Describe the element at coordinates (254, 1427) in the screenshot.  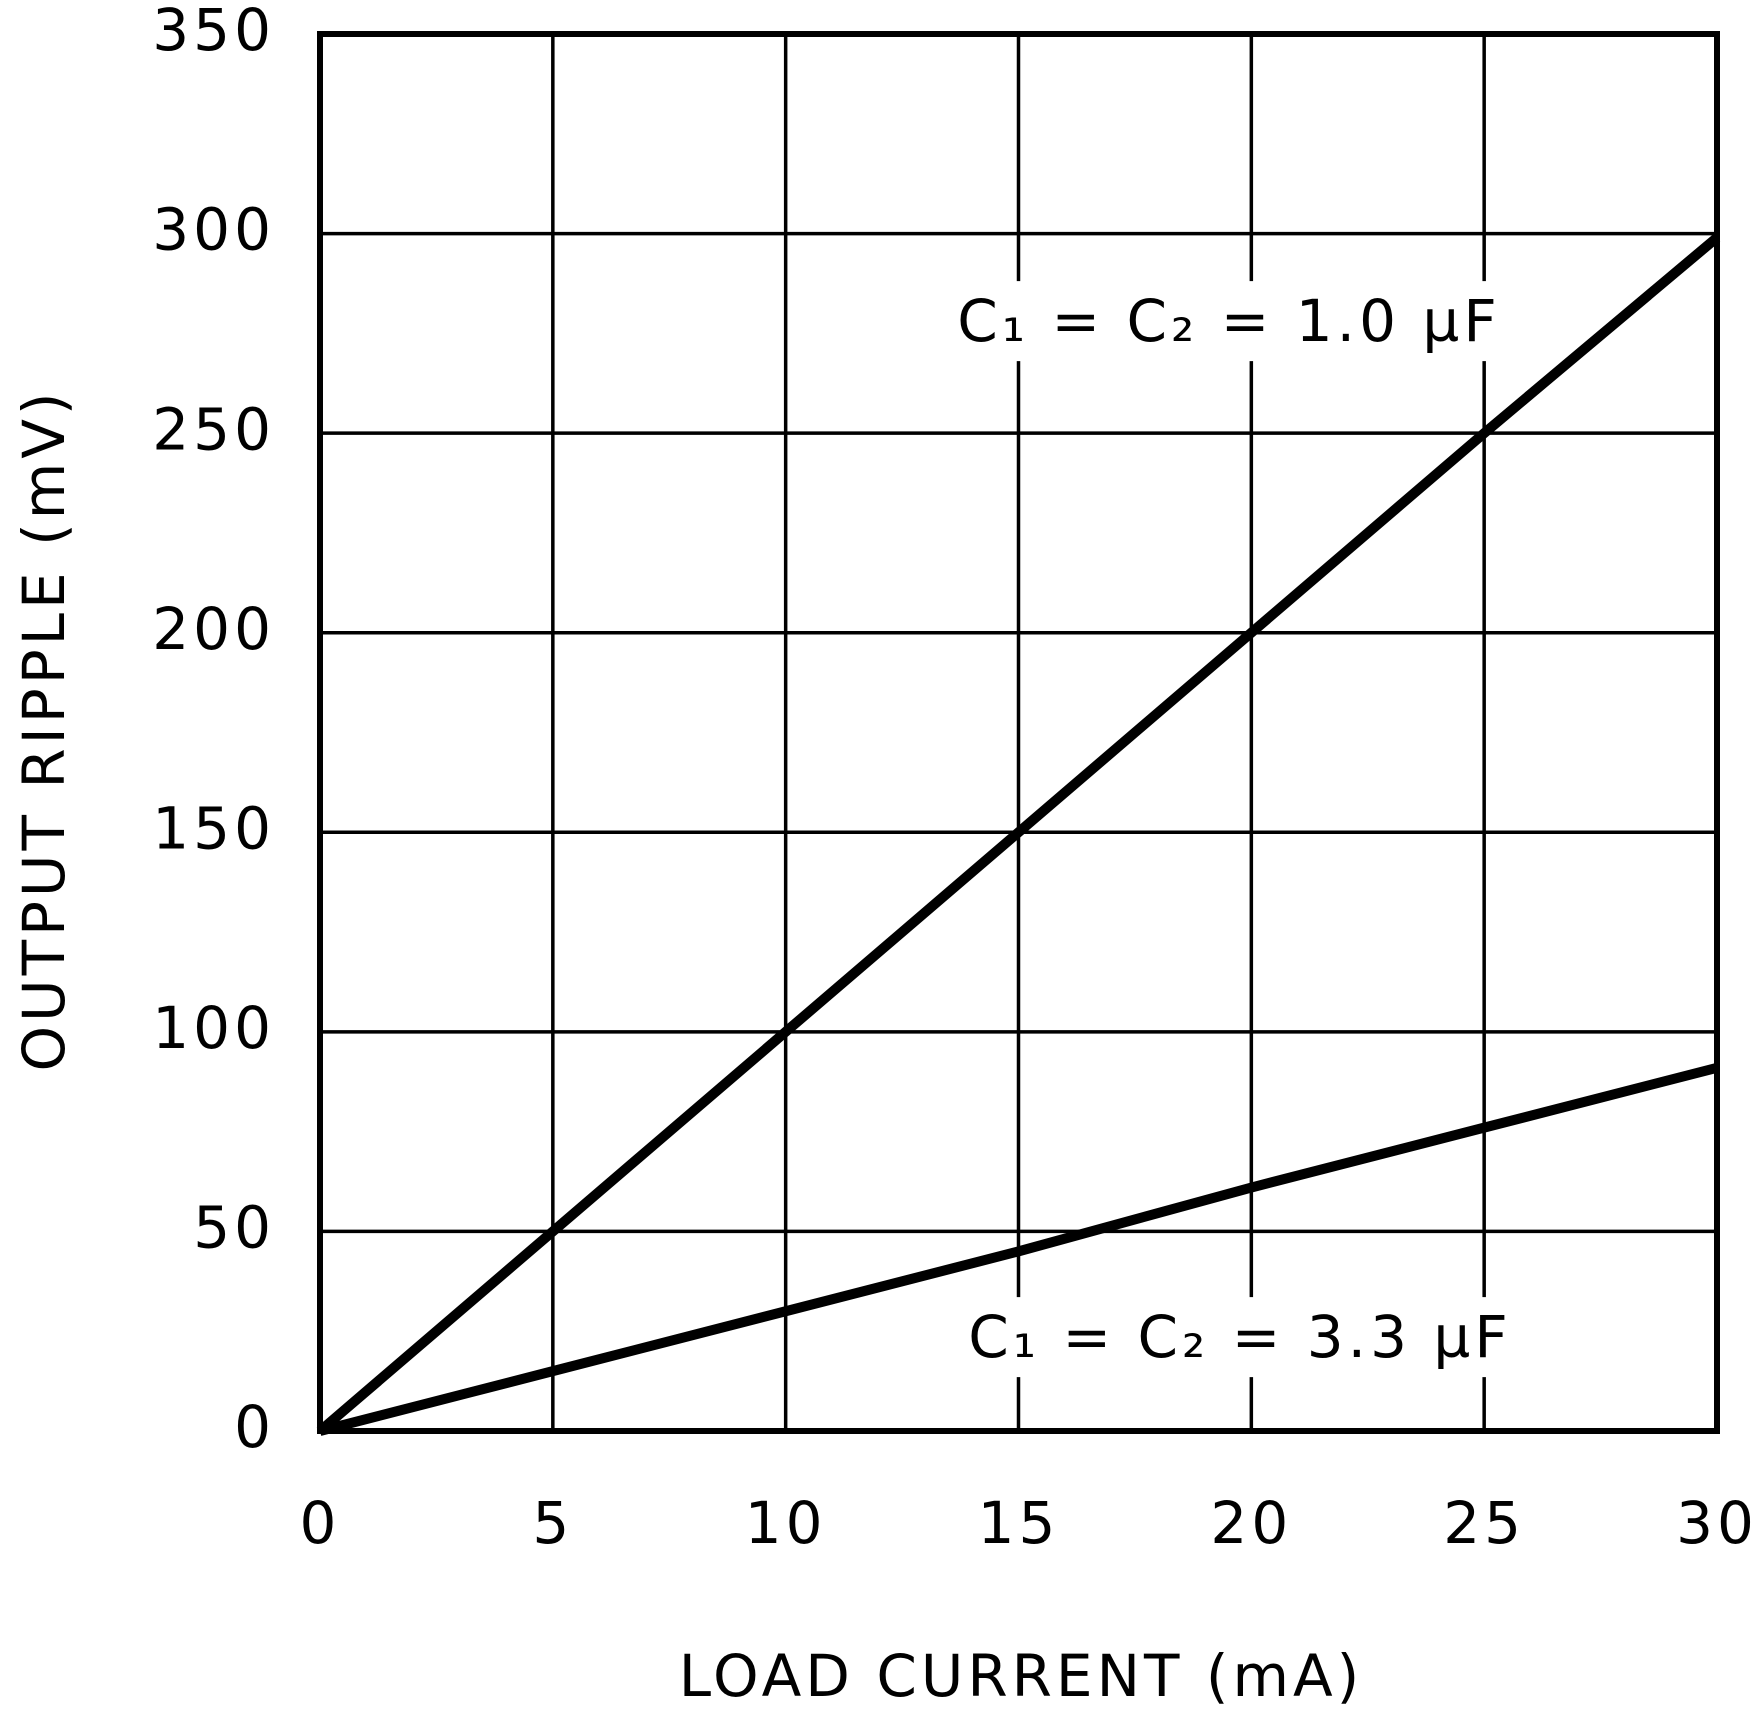
I see `y-tick-label: 0` at that location.